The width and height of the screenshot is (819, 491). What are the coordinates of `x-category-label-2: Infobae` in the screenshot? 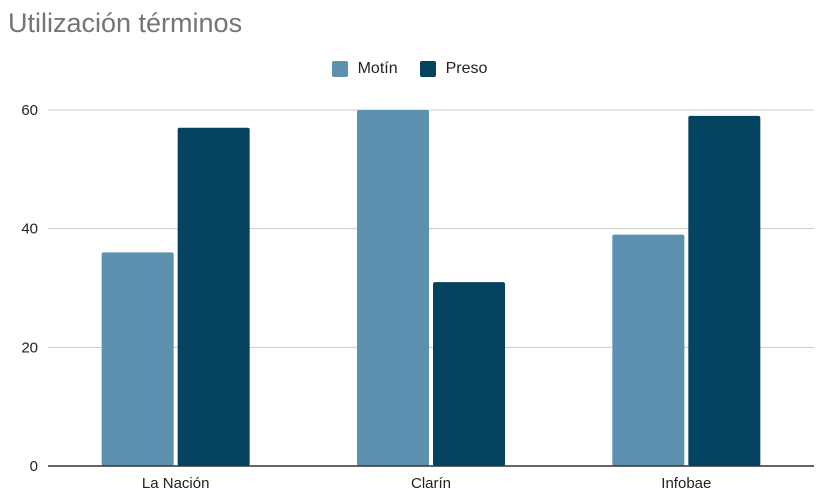 It's located at (686, 483).